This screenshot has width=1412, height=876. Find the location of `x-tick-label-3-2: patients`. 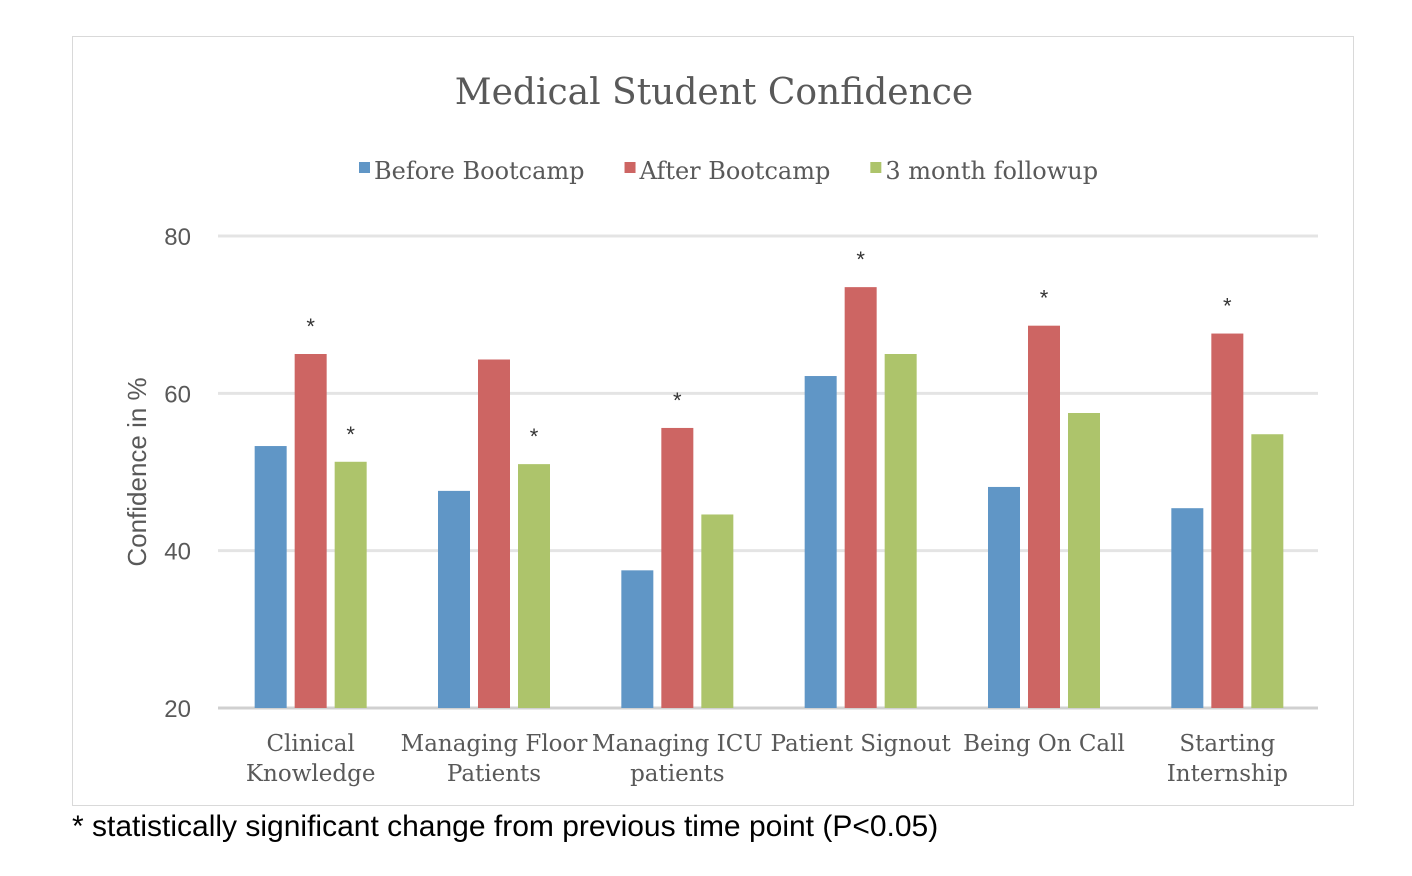

x-tick-label-3-2: patients is located at coordinates (677, 774).